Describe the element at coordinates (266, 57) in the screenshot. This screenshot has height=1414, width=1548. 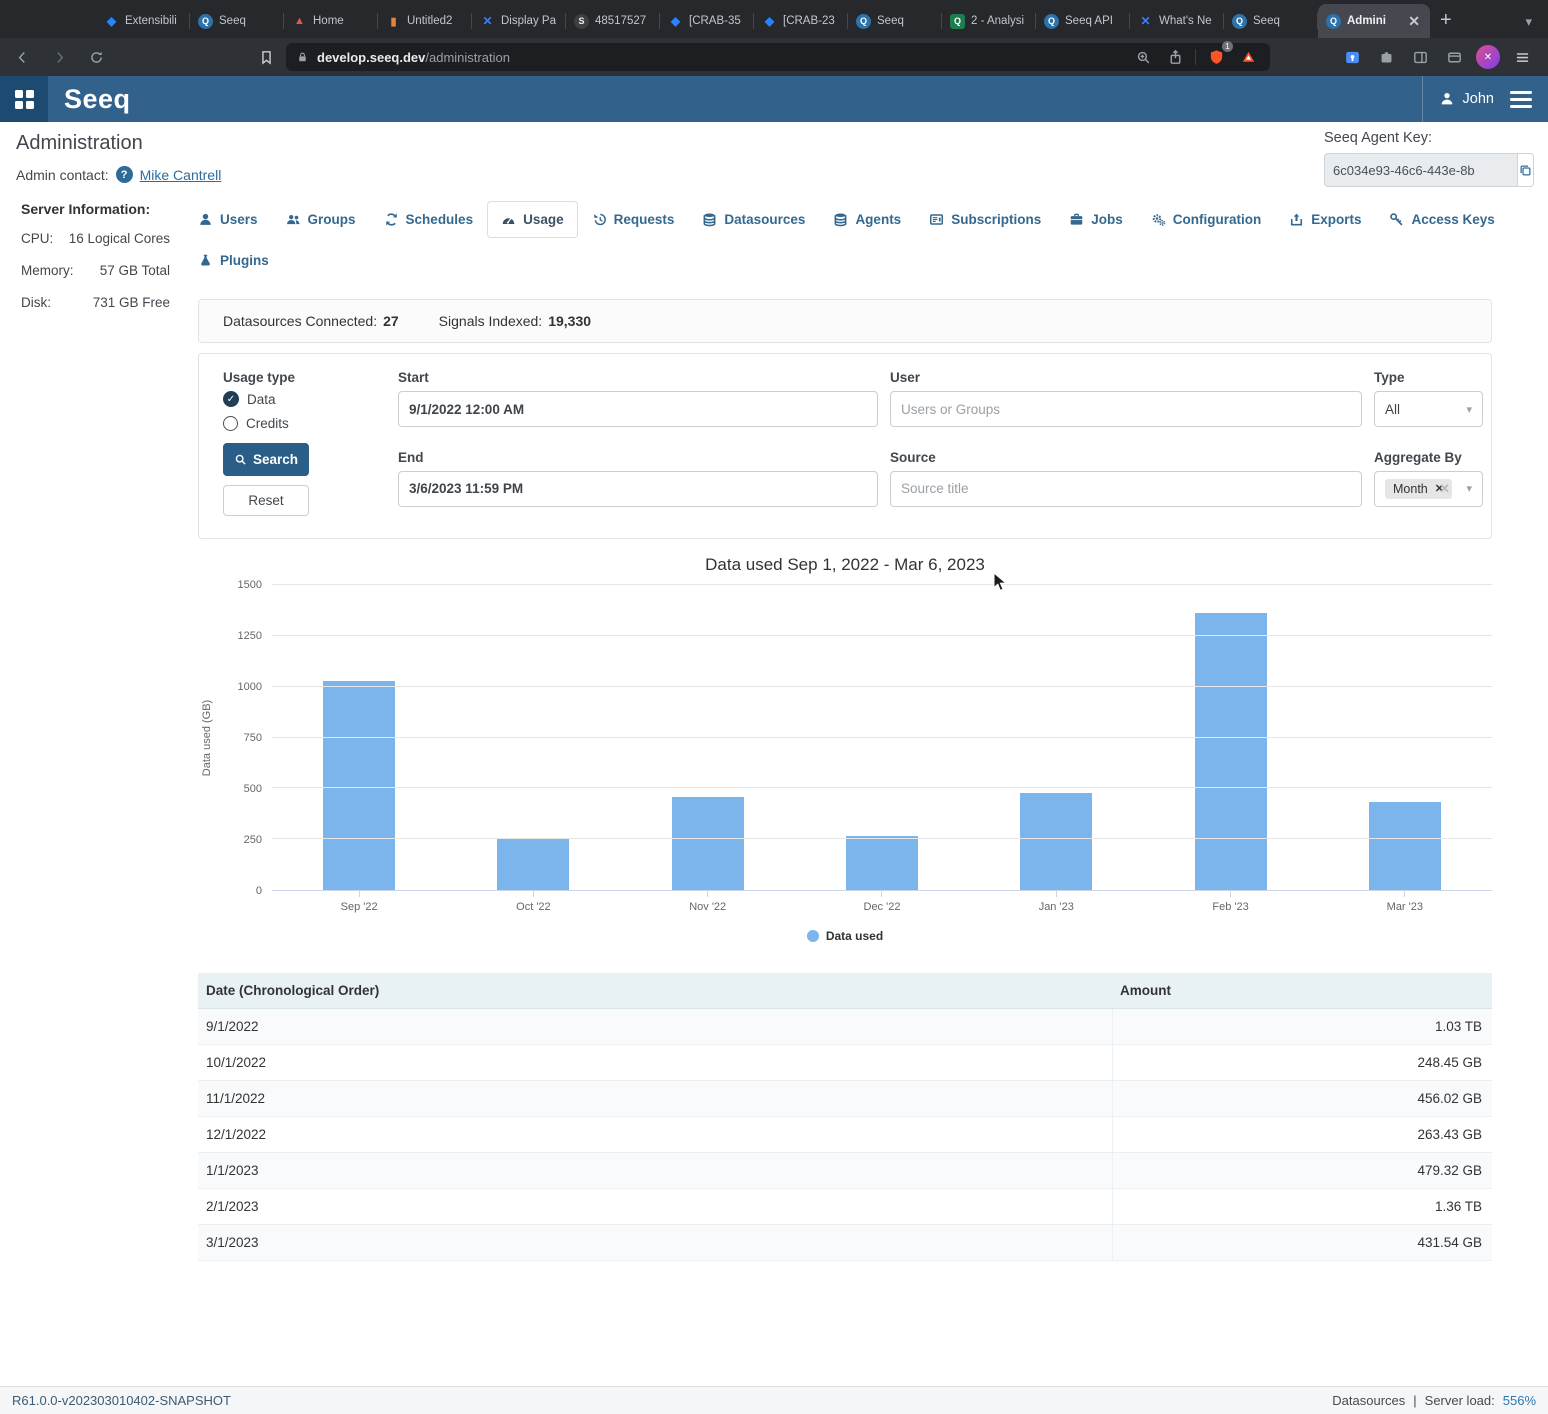
I see `bookmark-icon` at that location.